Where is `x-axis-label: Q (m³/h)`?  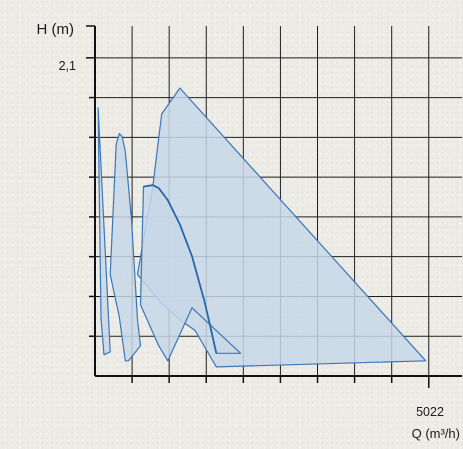
x-axis-label: Q (m³/h) is located at coordinates (436, 433).